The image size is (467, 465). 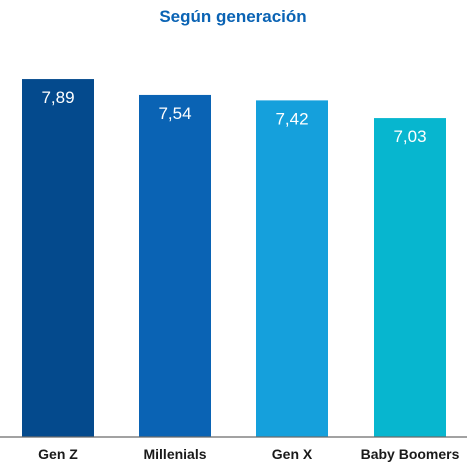 What do you see at coordinates (57, 97) in the screenshot?
I see `value-label: 7,89` at bounding box center [57, 97].